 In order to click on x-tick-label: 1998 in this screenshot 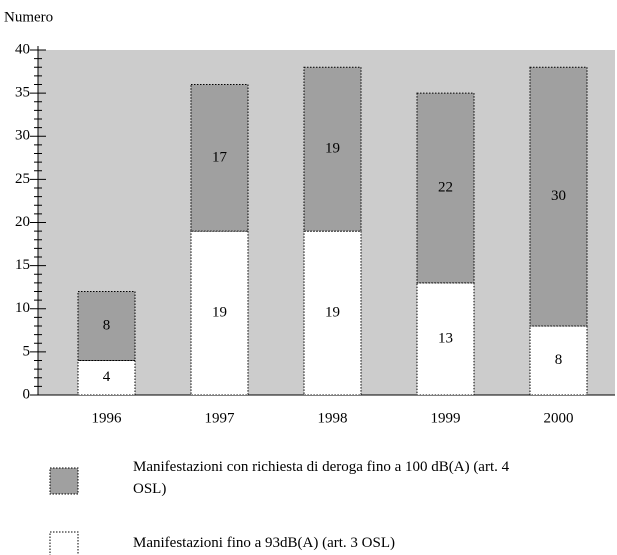, I will do `click(333, 418)`.